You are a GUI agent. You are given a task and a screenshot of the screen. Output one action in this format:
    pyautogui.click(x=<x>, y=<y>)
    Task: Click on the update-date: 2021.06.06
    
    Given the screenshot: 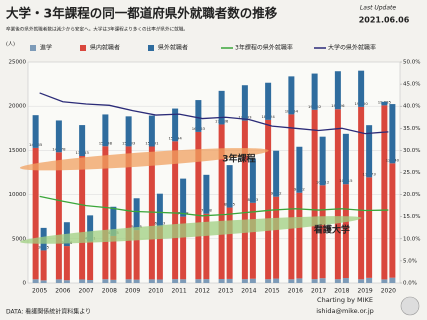 What is the action you would take?
    pyautogui.click(x=384, y=20)
    